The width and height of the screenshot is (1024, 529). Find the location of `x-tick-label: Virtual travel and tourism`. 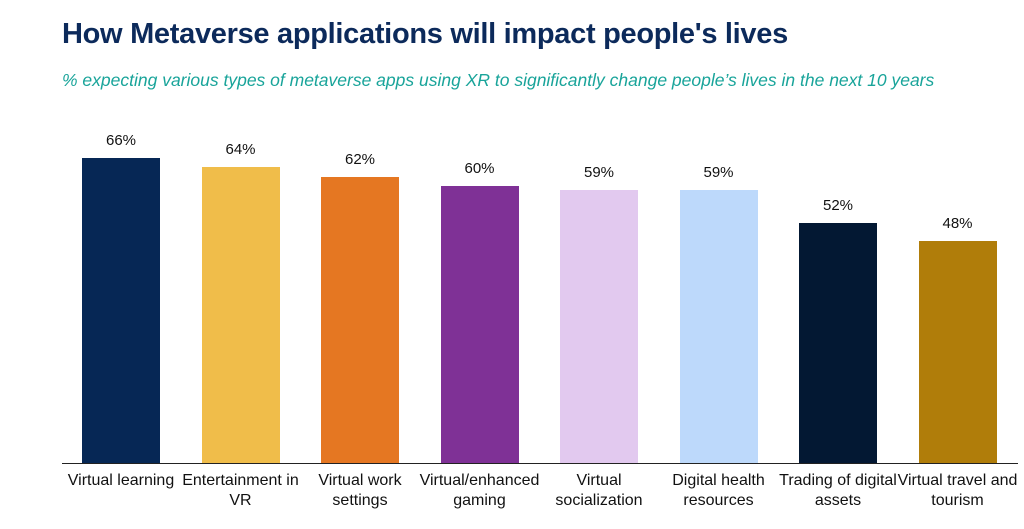

x-tick-label: Virtual travel and tourism is located at coordinates (957, 490).